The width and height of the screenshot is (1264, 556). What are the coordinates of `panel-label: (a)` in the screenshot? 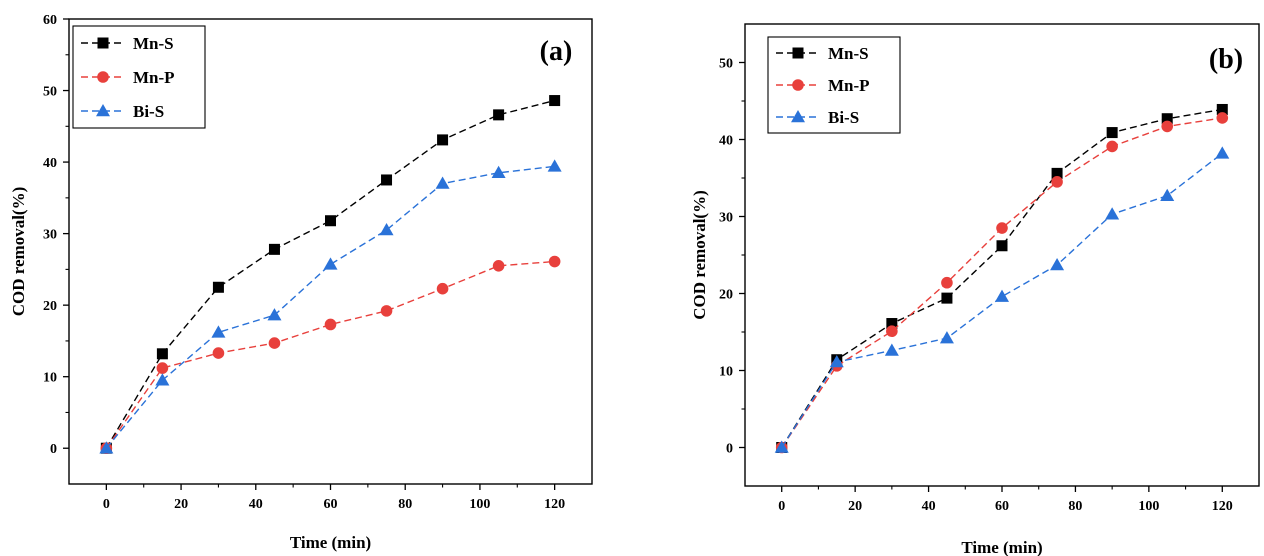 It's located at (556, 51).